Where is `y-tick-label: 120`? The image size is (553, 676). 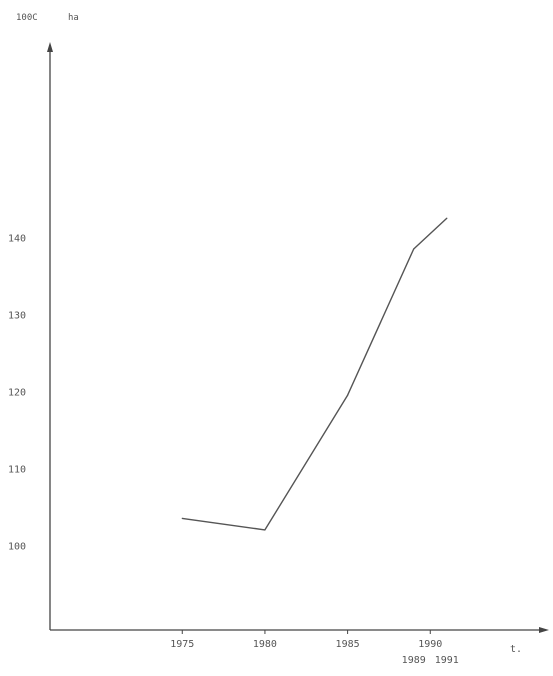
y-tick-label: 120 is located at coordinates (17, 392).